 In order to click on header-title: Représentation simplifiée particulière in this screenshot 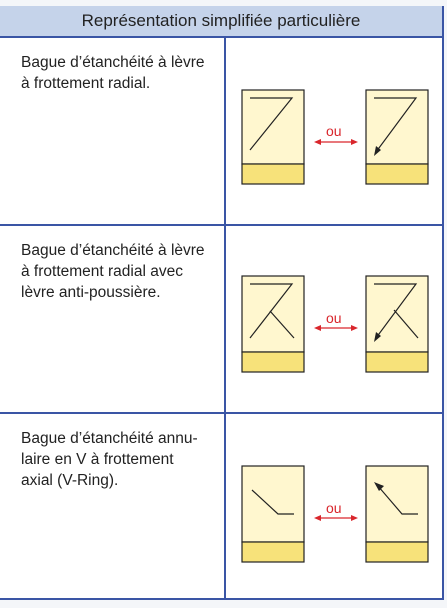, I will do `click(221, 20)`.